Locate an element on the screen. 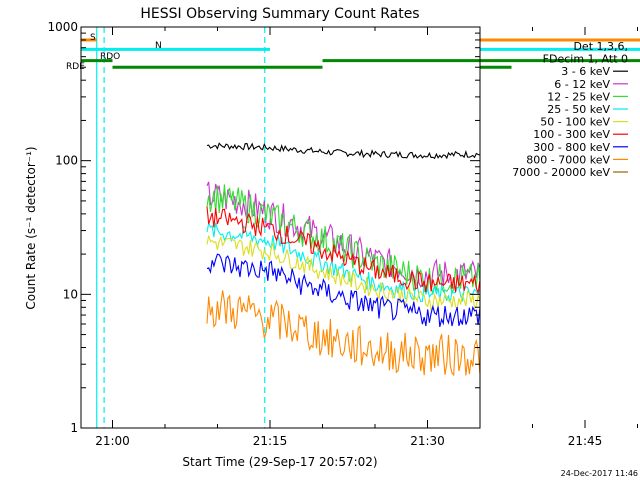  bar-label-1: N is located at coordinates (158, 46).